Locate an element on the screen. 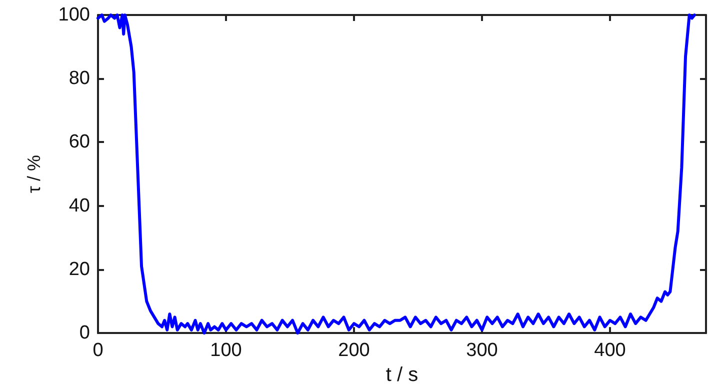  x-tick-label: 300 is located at coordinates (482, 351).